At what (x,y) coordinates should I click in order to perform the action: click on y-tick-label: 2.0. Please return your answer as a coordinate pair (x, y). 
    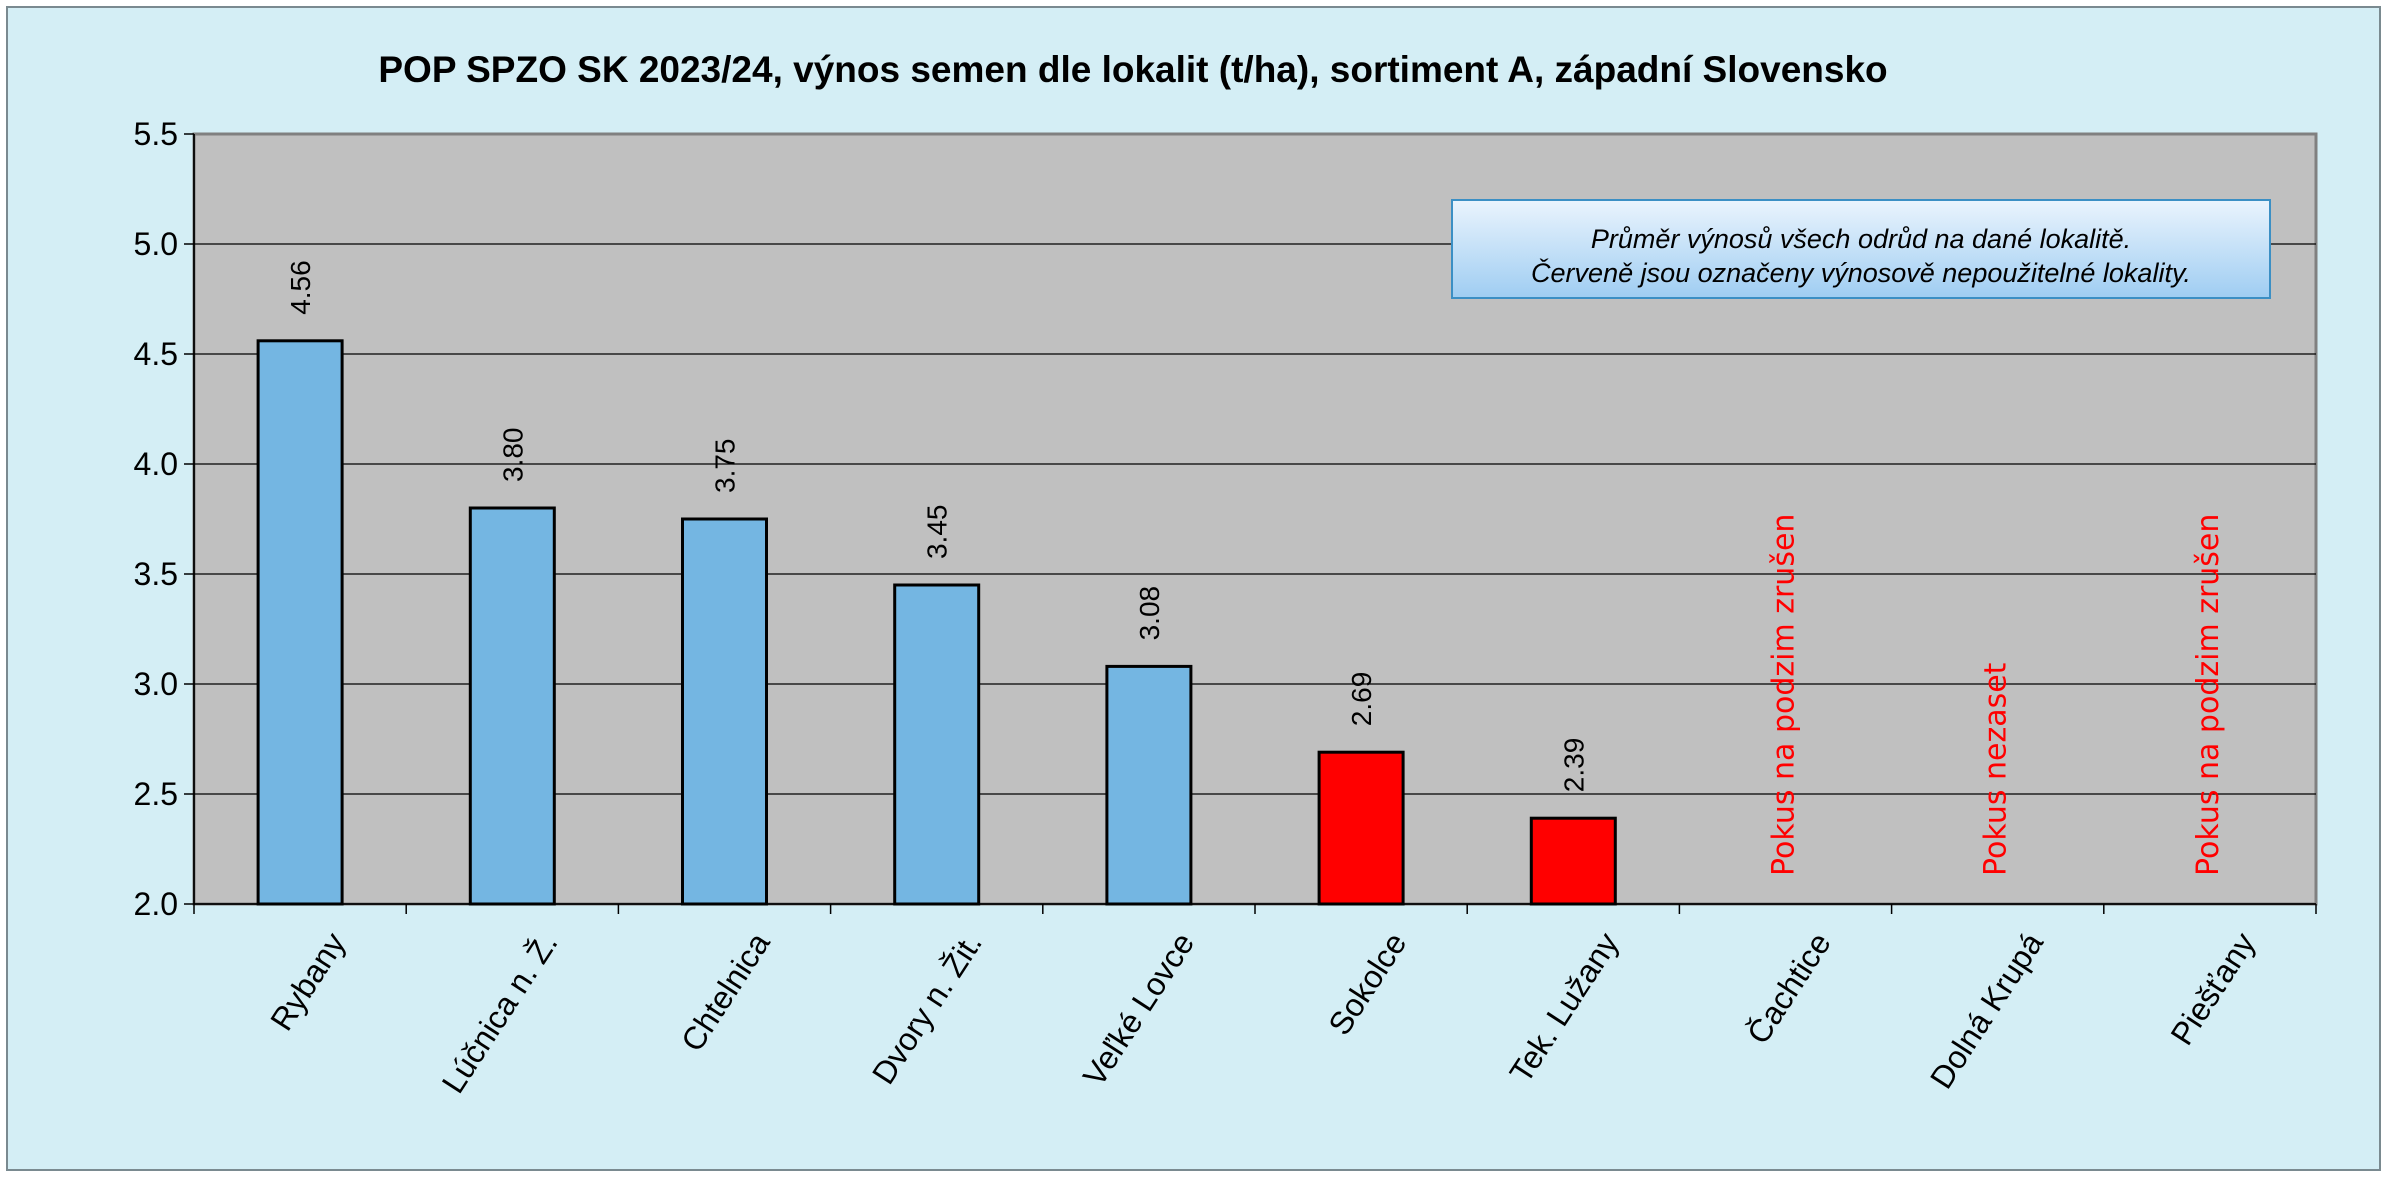
    Looking at the image, I should click on (156, 904).